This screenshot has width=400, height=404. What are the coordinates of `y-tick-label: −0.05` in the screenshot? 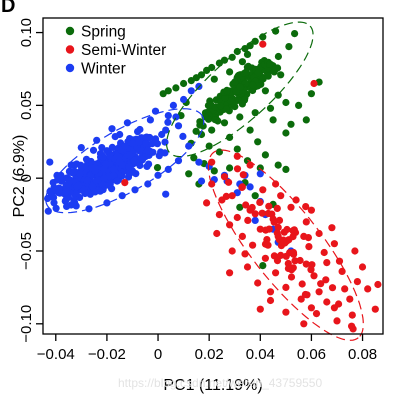 It's located at (26, 251).